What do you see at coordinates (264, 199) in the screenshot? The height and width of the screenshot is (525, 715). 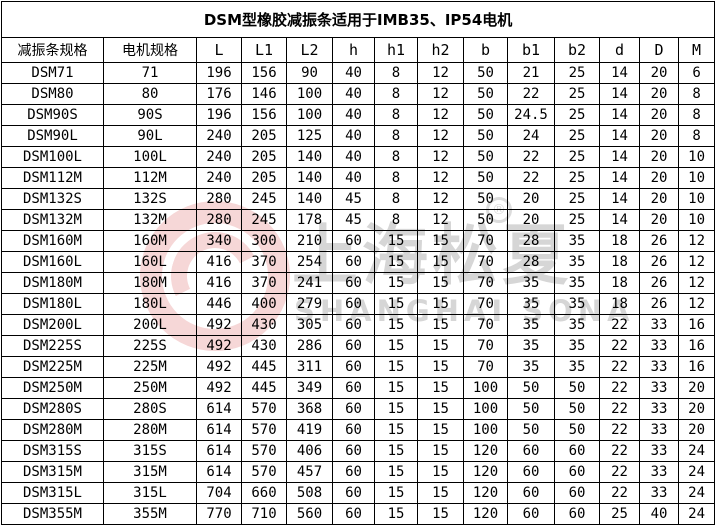 I see `cell-L1: 245` at bounding box center [264, 199].